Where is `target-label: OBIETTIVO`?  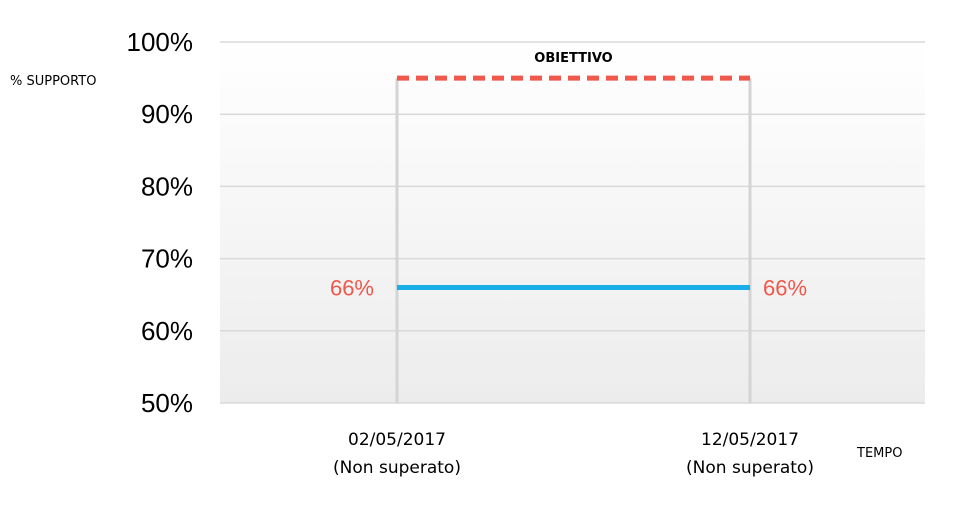 target-label: OBIETTIVO is located at coordinates (573, 58).